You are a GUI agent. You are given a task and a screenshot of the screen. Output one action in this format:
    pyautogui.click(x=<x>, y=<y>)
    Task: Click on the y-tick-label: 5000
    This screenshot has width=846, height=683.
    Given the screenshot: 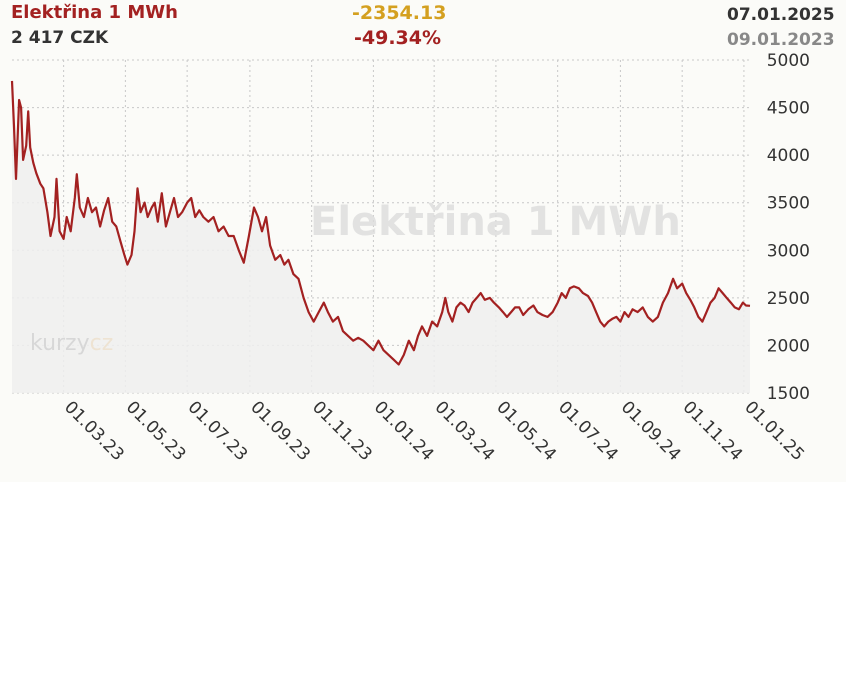 What is the action you would take?
    pyautogui.click(x=788, y=61)
    